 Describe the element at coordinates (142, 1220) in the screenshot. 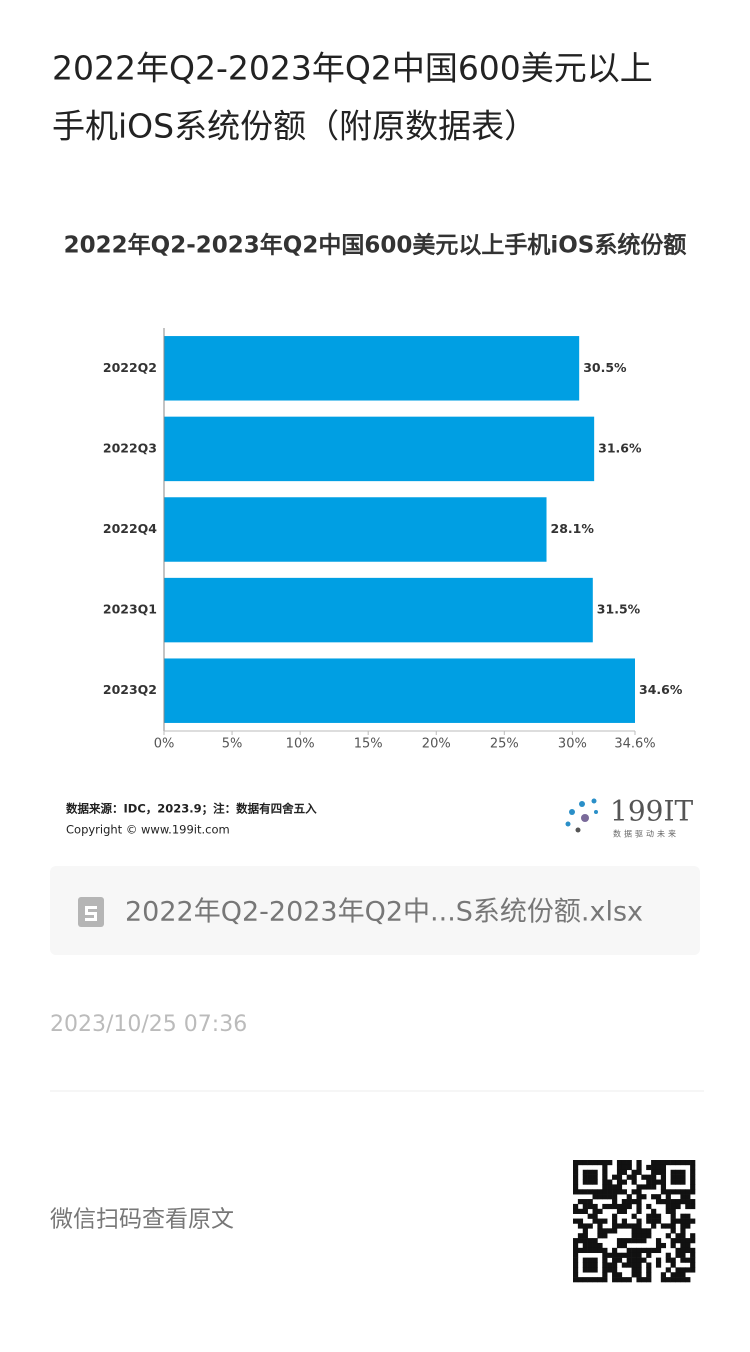

I see `footer-text: 微信扫码查看原文` at that location.